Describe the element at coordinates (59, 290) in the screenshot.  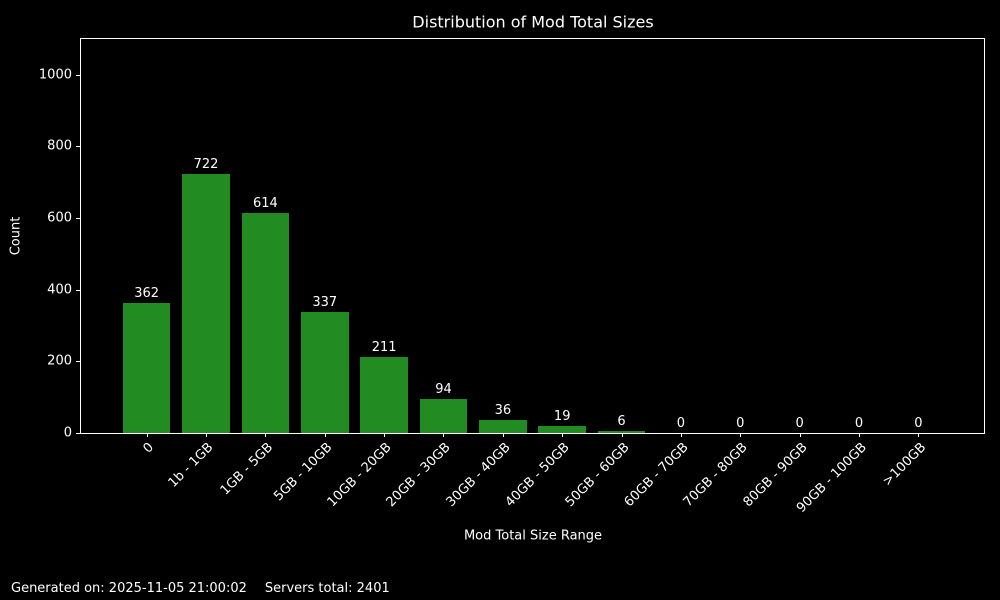
I see `y-tick-label: 400` at that location.